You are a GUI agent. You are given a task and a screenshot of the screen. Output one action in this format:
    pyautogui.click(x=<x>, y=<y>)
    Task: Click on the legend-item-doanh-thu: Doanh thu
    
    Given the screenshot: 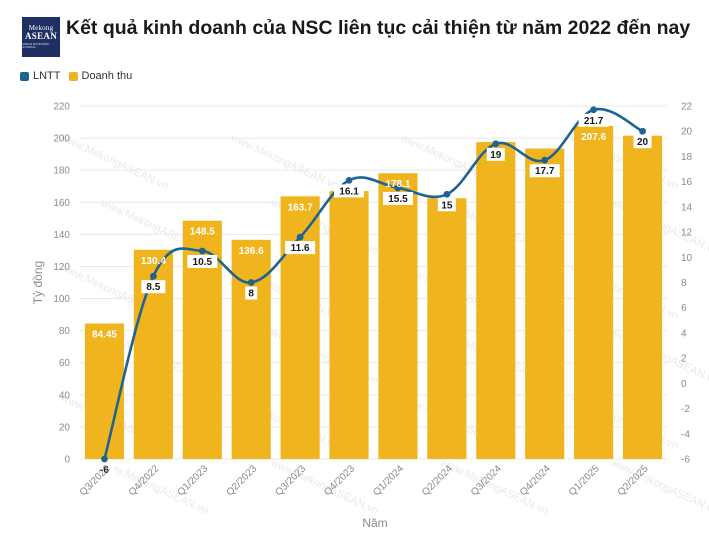 What is the action you would take?
    pyautogui.click(x=100, y=76)
    